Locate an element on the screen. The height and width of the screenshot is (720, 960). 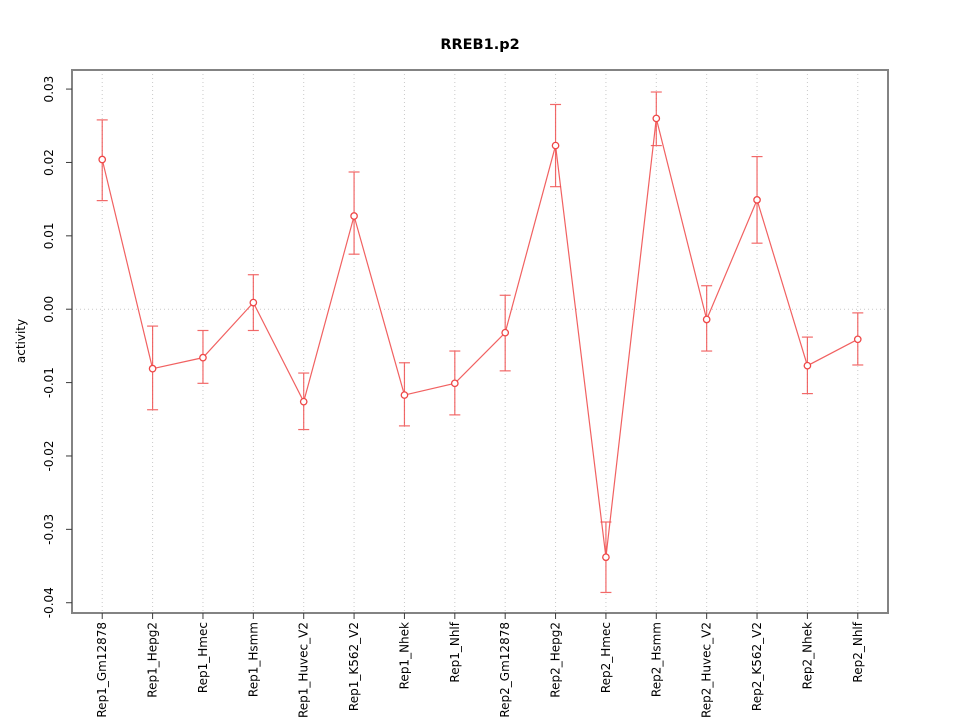
x-tick-label: Rep2_Hmec is located at coordinates (606, 657).